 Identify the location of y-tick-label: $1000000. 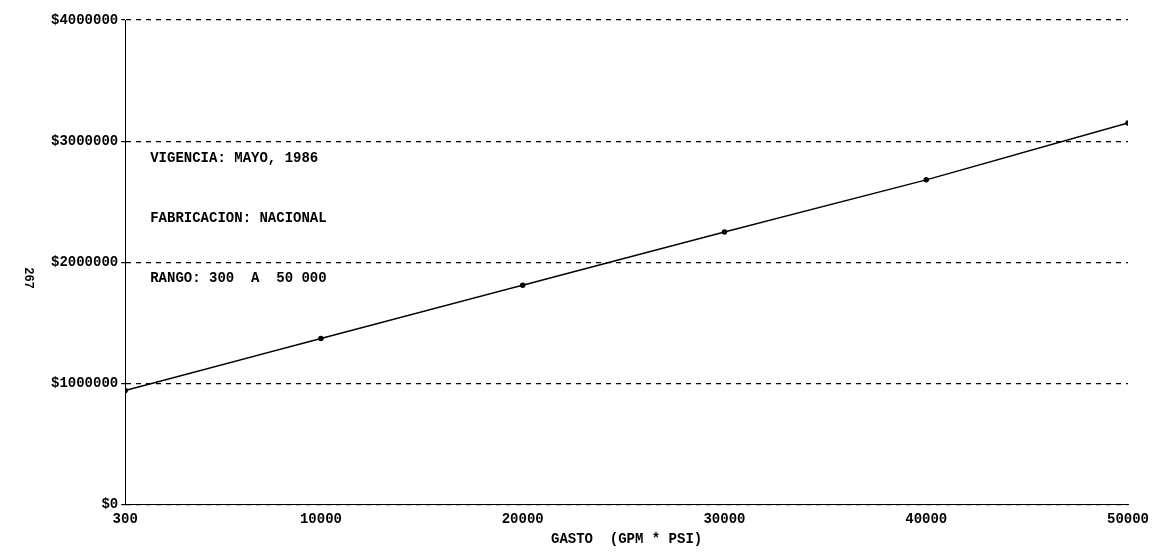
(84, 382).